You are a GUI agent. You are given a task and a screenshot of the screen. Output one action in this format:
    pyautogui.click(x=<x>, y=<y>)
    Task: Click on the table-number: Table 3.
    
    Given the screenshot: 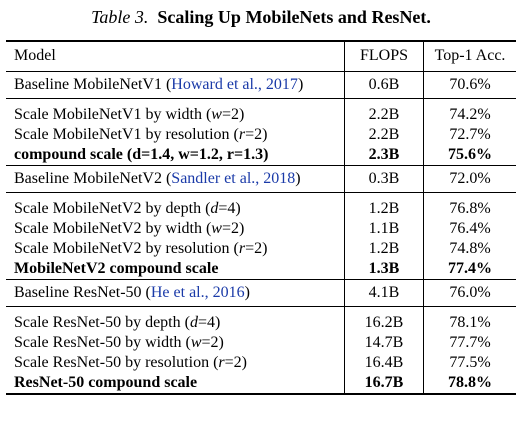 What is the action you would take?
    pyautogui.click(x=120, y=17)
    